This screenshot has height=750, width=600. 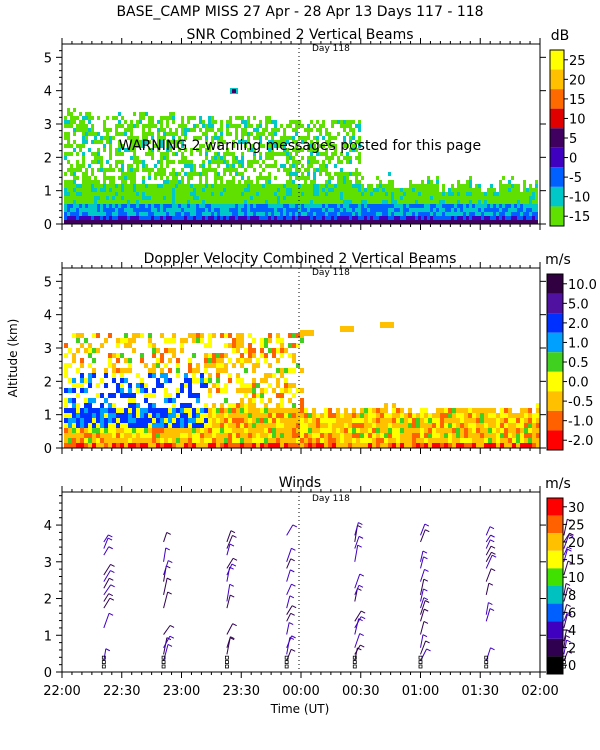 I want to click on x-tick-label: 00:00, so click(x=300, y=691).